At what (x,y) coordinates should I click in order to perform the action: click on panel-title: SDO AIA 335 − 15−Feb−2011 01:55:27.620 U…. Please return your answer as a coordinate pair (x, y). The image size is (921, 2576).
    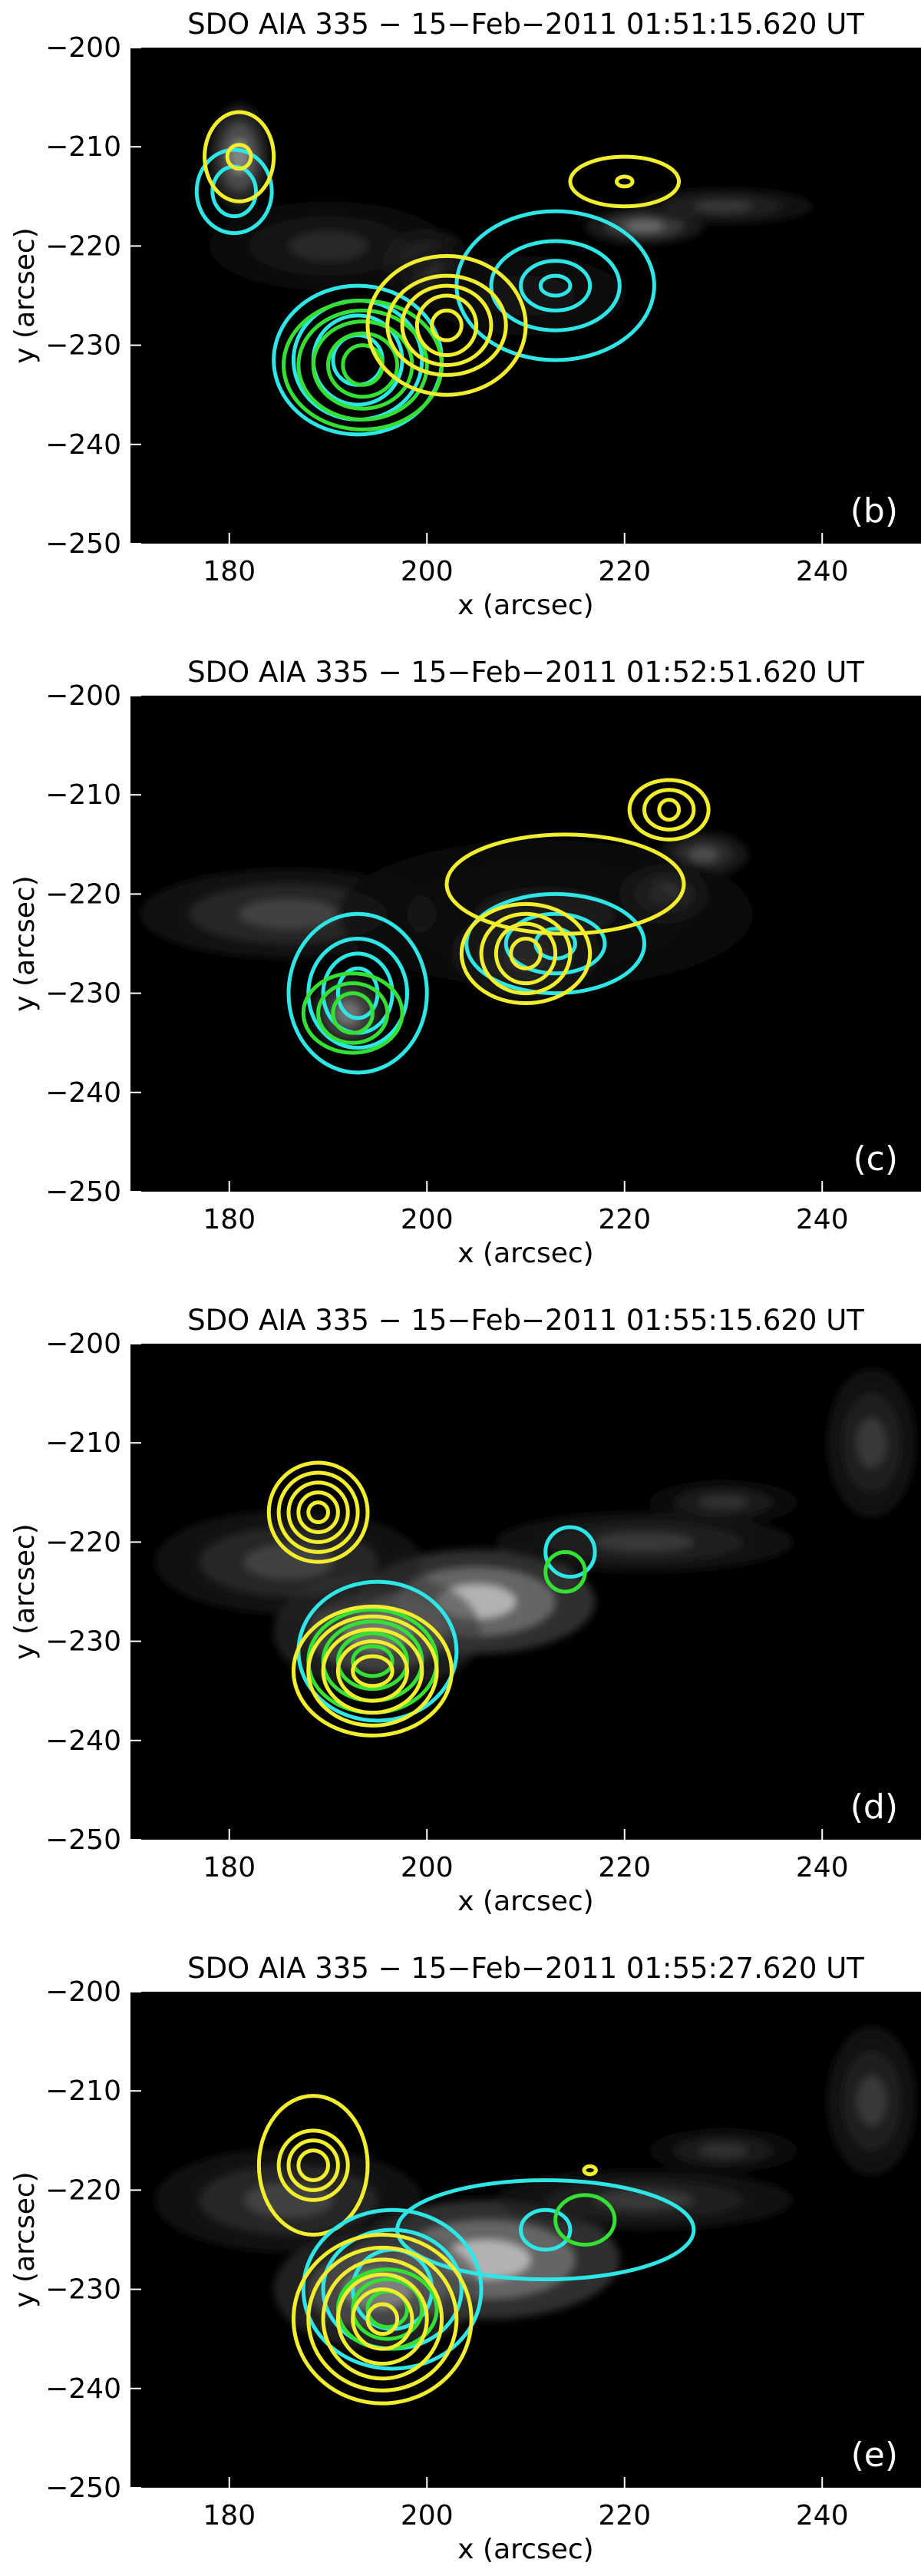
    Looking at the image, I should click on (525, 1968).